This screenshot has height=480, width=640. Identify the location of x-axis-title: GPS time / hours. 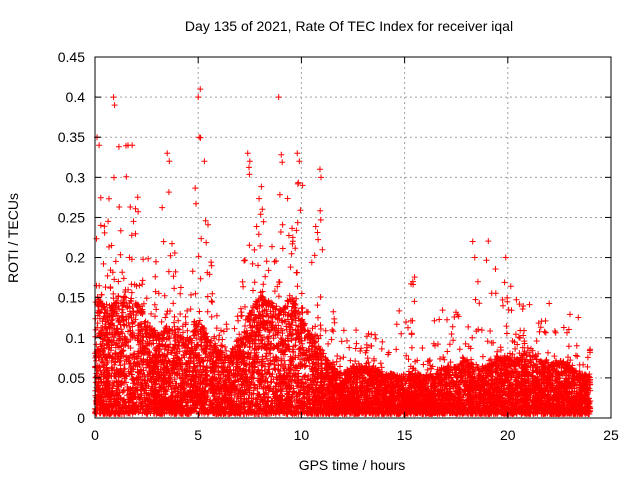
(352, 465).